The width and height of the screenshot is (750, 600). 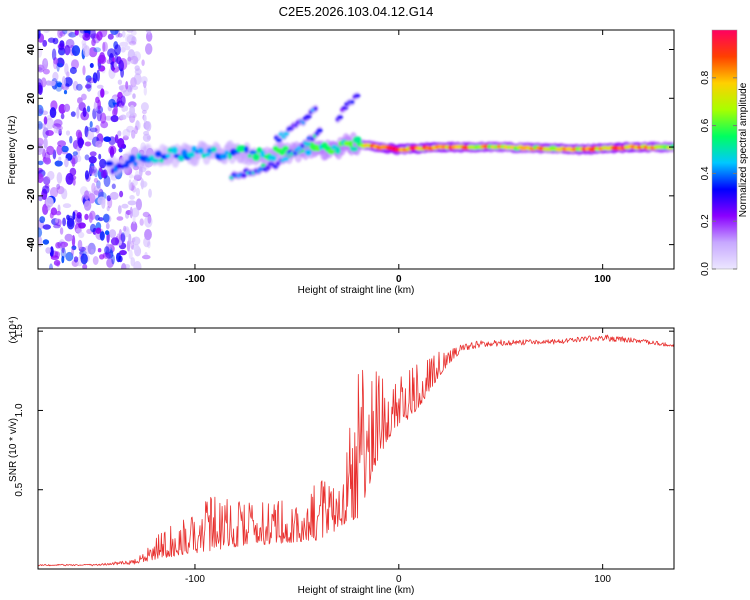 What do you see at coordinates (356, 290) in the screenshot?
I see `spectrogram-x-label: Height of straight line (km)` at bounding box center [356, 290].